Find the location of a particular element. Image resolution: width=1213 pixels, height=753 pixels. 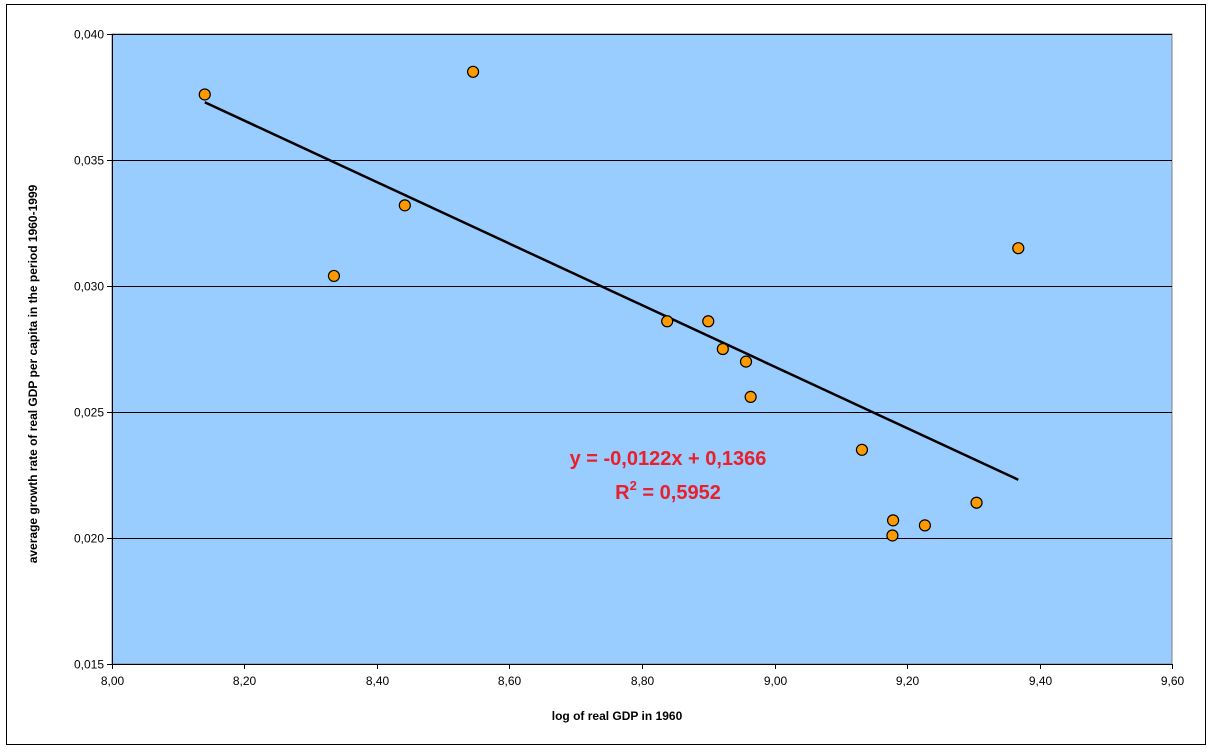

y-tick-label: 0,020 is located at coordinates (89, 539).